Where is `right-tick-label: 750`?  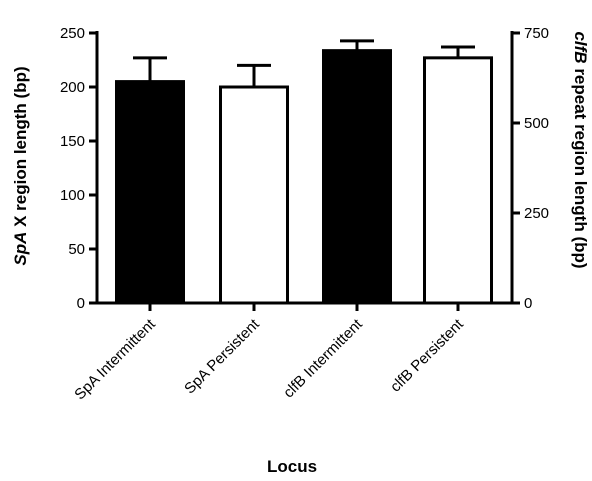 right-tick-label: 750 is located at coordinates (536, 33).